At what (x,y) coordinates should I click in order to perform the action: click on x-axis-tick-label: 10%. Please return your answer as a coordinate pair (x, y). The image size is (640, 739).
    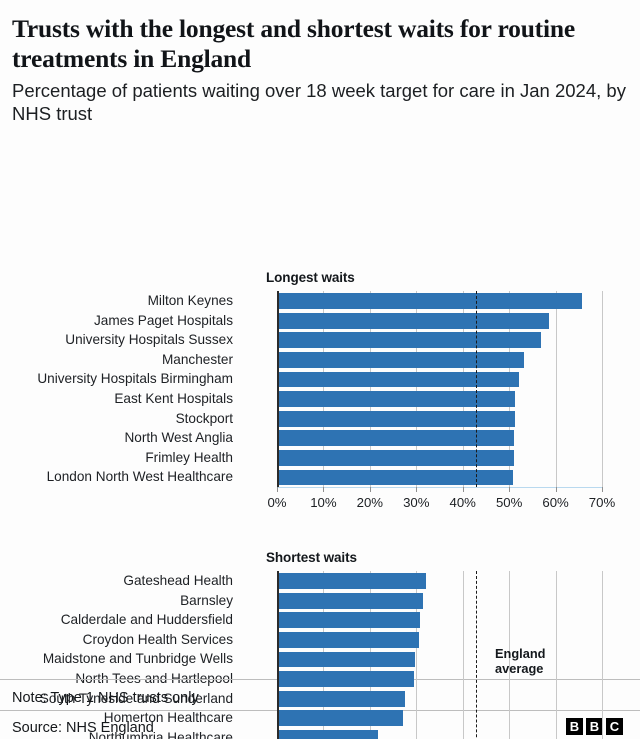
    Looking at the image, I should click on (323, 503).